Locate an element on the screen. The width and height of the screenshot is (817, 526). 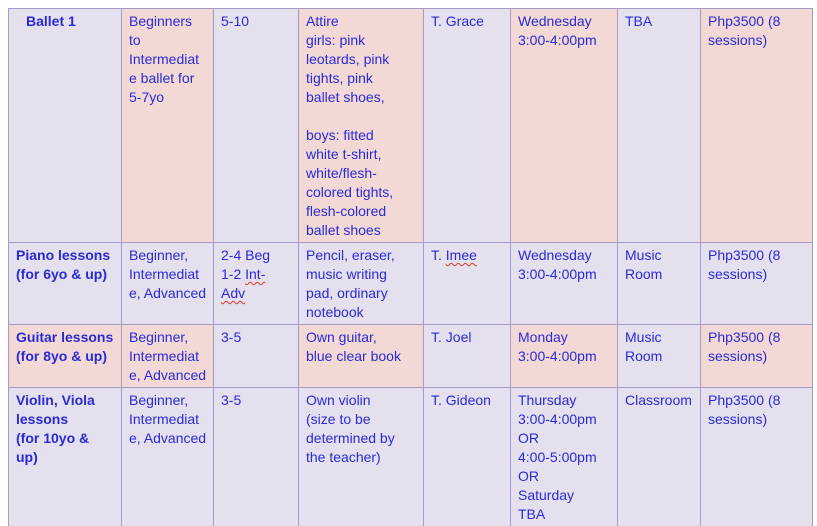
cell-ballet-teacher: T. Grace is located at coordinates (467, 125).